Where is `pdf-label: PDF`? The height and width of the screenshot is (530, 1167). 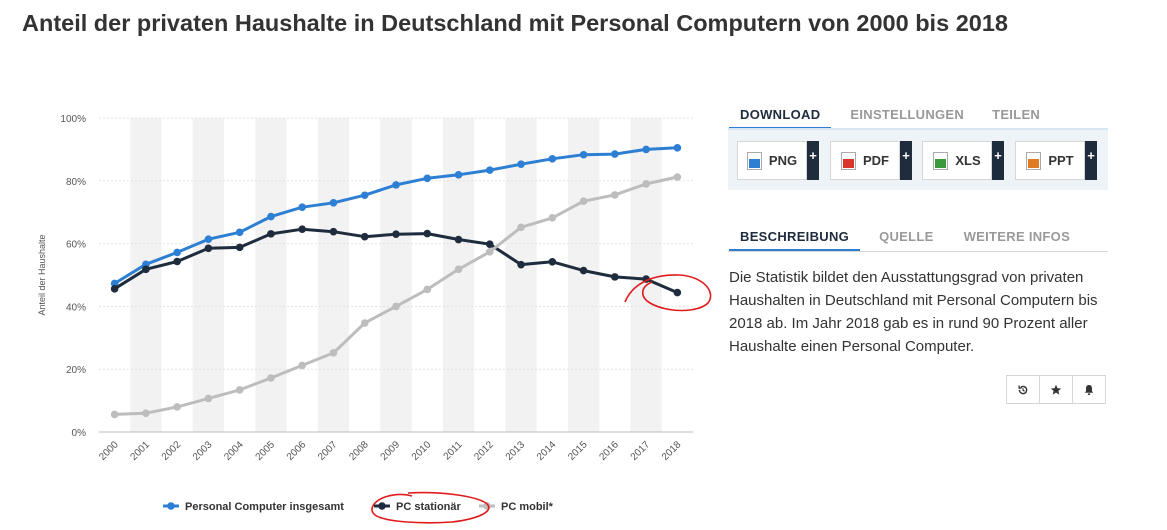 pdf-label: PDF is located at coordinates (876, 160).